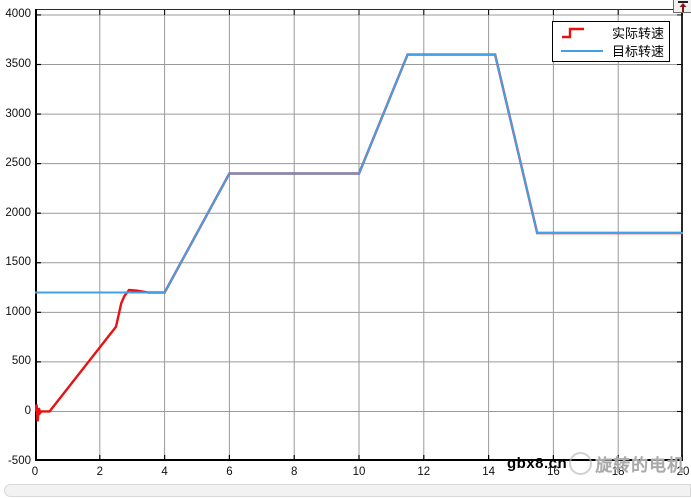 The image size is (691, 498). I want to click on legend-entry-actual-speed: 实际转速, so click(611, 32).